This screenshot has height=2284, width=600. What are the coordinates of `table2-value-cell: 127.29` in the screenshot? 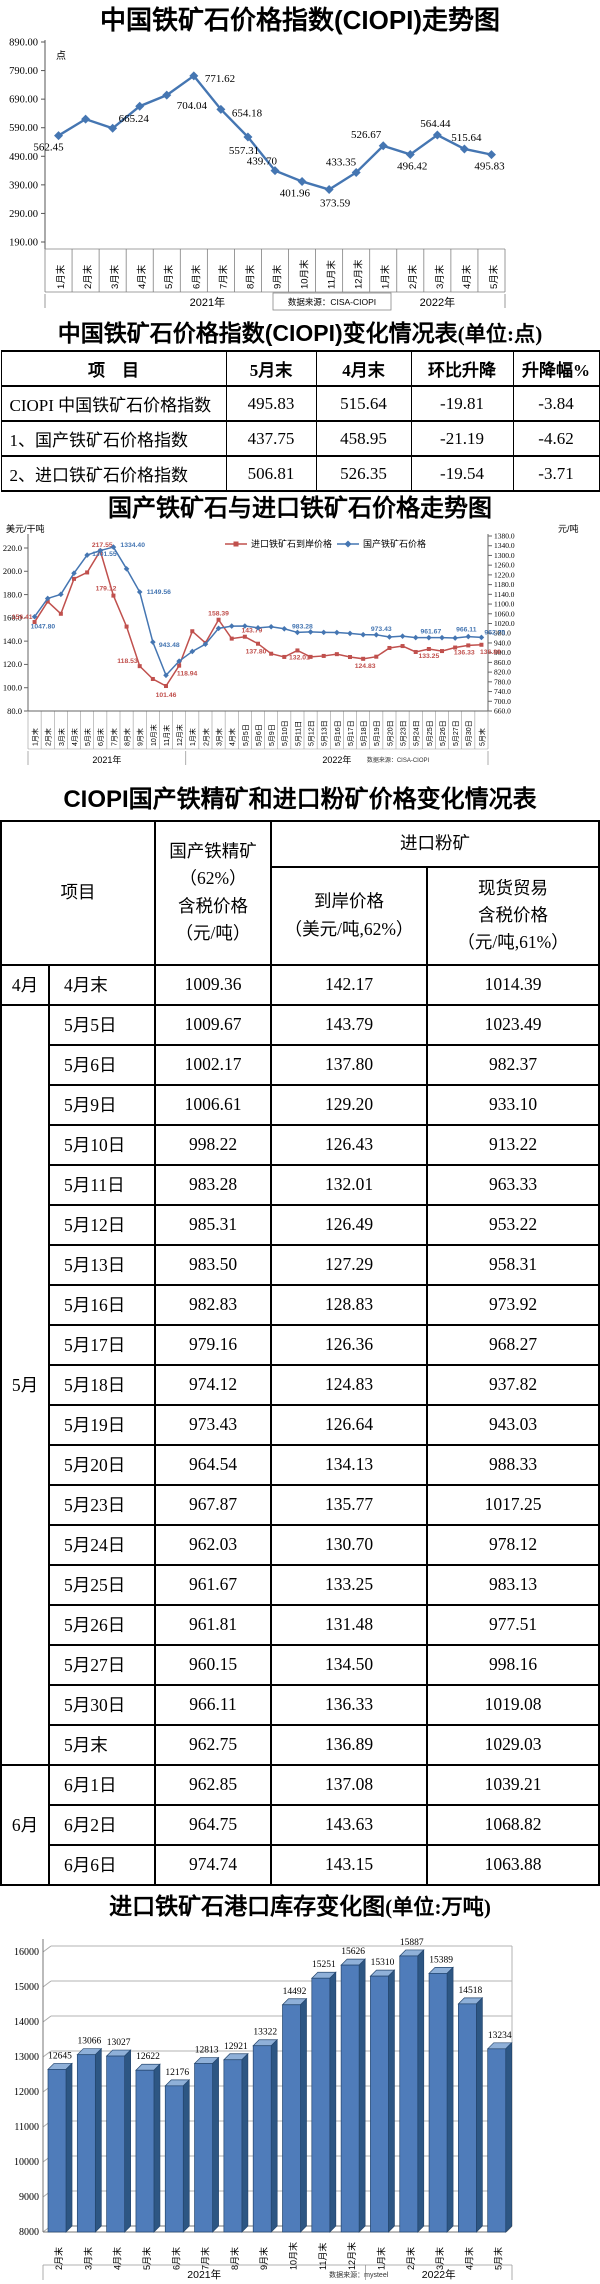 It's located at (349, 1264).